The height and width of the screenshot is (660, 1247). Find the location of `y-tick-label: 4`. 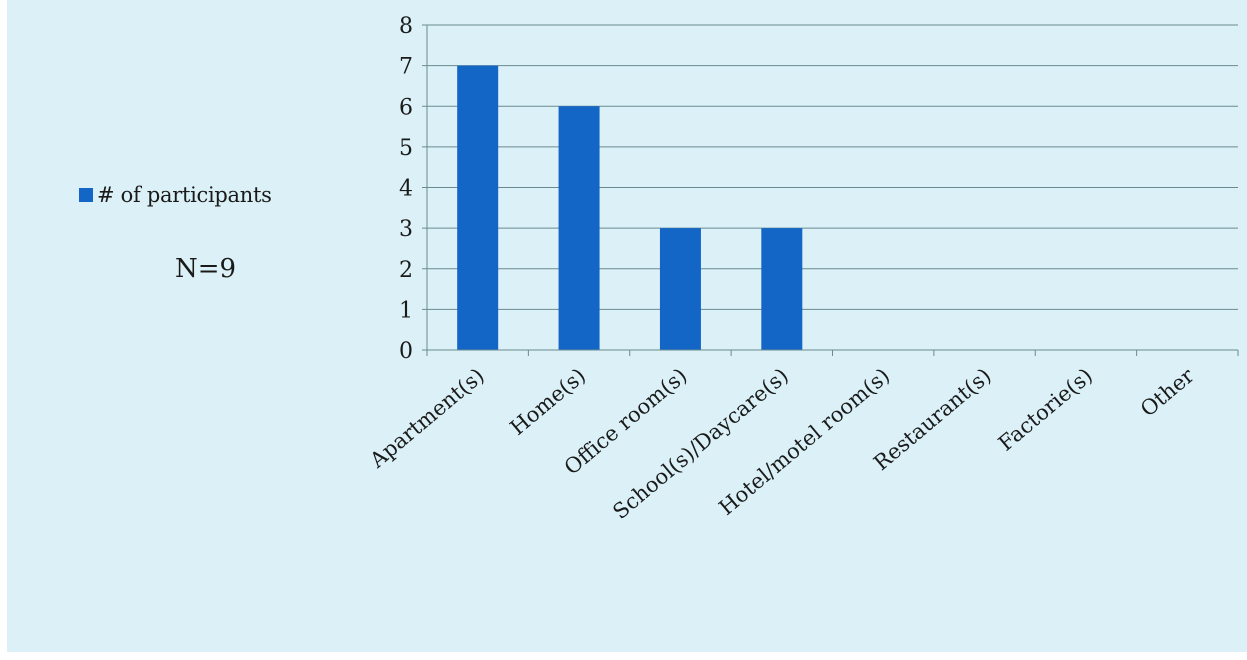

y-tick-label: 4 is located at coordinates (406, 189).